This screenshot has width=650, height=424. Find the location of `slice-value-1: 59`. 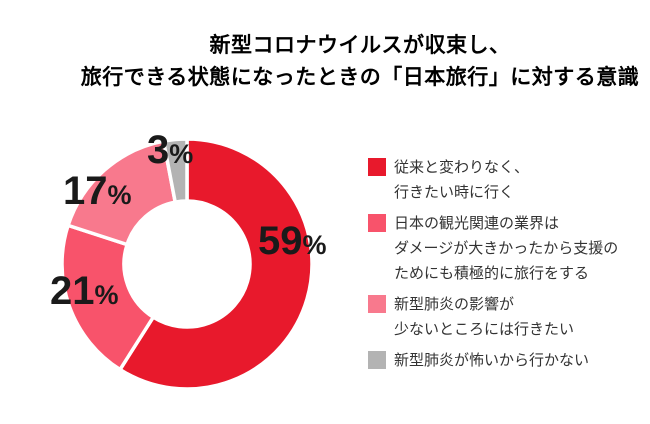

slice-value-1: 59 is located at coordinates (280, 241).